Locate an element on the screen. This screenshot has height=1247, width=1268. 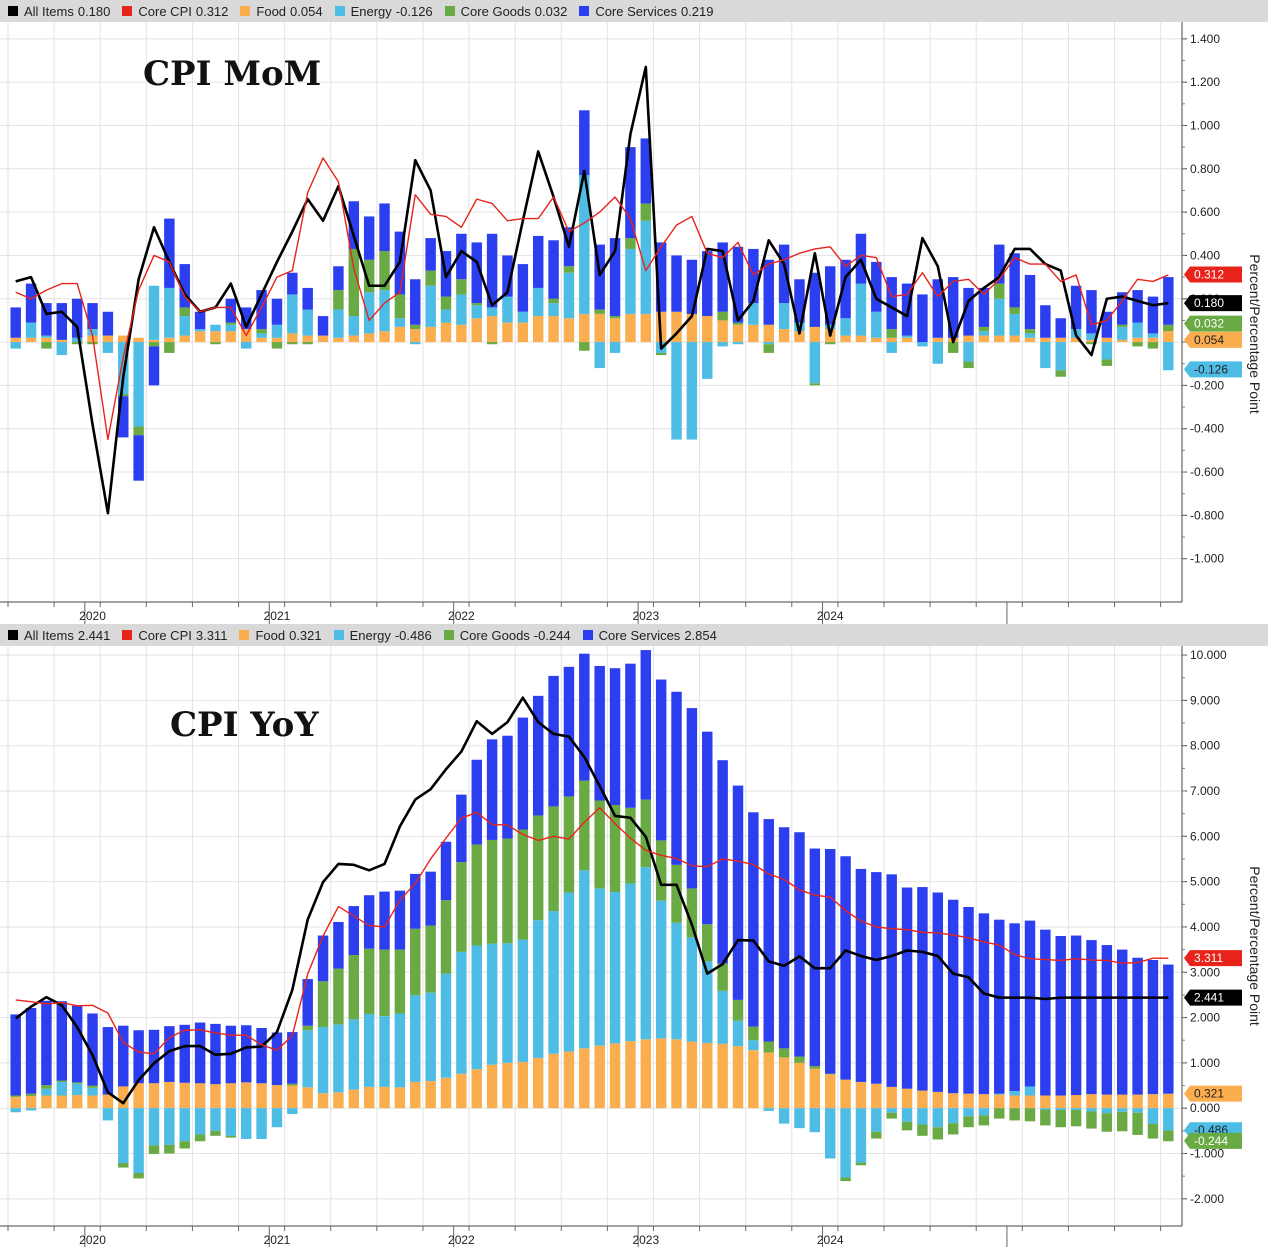
end-value-tag: 0.054 is located at coordinates (1213, 339).